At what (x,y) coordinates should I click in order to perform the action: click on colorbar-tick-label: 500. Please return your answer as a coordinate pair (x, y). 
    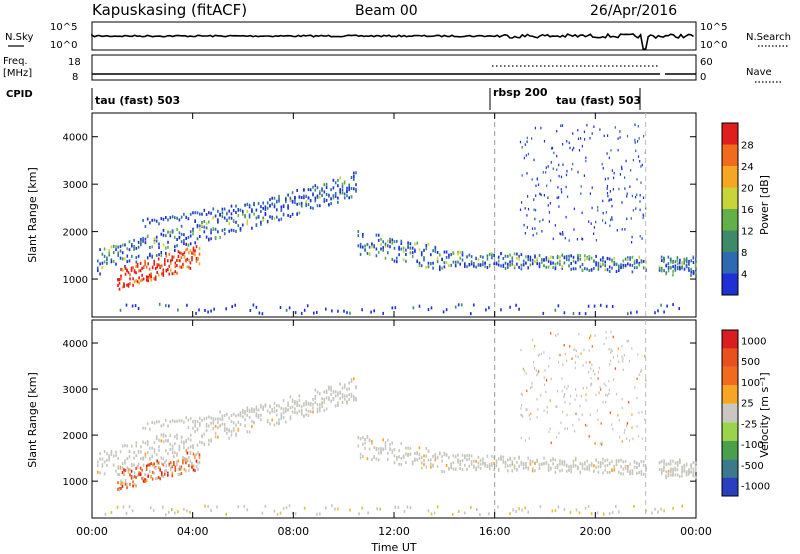
    Looking at the image, I should click on (750, 362).